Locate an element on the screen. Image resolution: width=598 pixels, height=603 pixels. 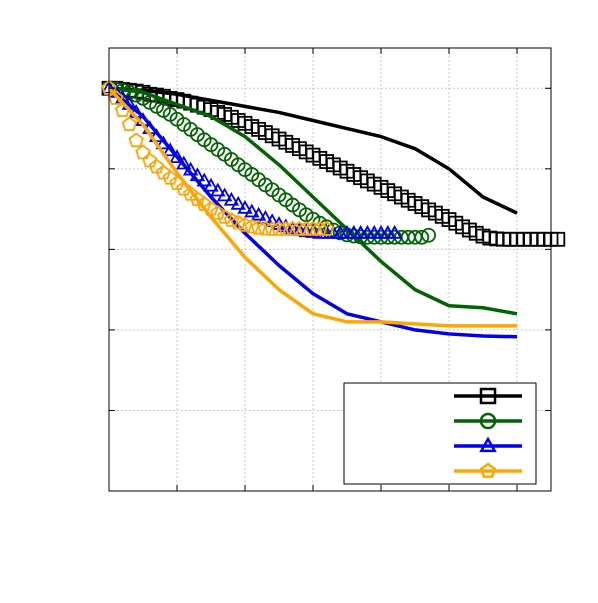
legend-box is located at coordinates (440, 433).